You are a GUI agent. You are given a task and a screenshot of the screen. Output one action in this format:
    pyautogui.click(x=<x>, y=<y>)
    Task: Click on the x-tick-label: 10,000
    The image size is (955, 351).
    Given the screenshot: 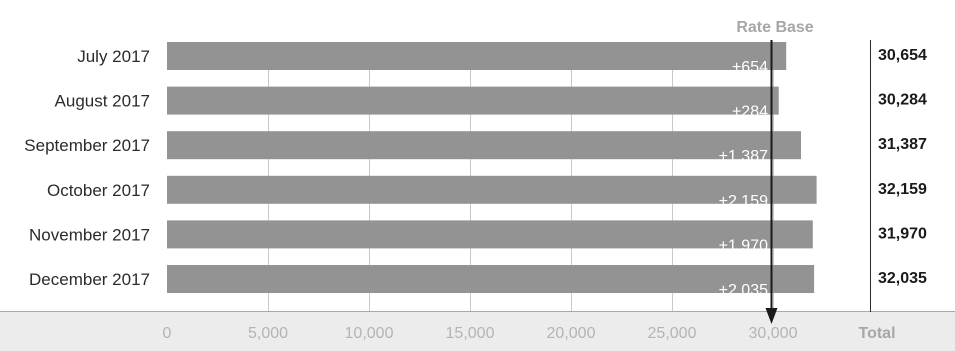 What is the action you would take?
    pyautogui.click(x=369, y=333)
    